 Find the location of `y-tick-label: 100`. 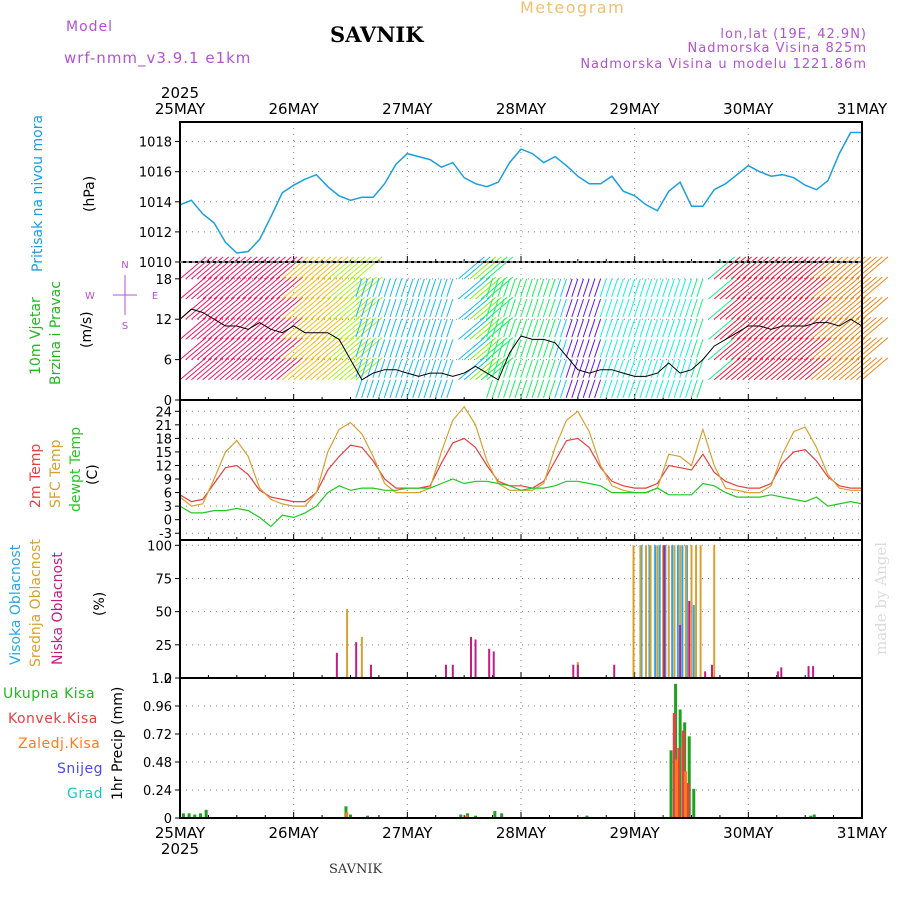

y-tick-label: 100 is located at coordinates (159, 546).